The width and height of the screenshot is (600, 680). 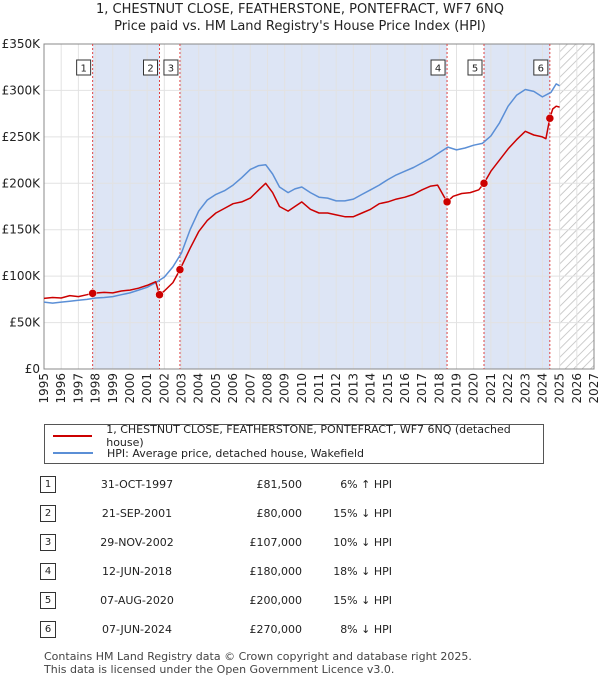 I want to click on sale-hpi-diff: 10% ↓ HPI, so click(x=362, y=542).